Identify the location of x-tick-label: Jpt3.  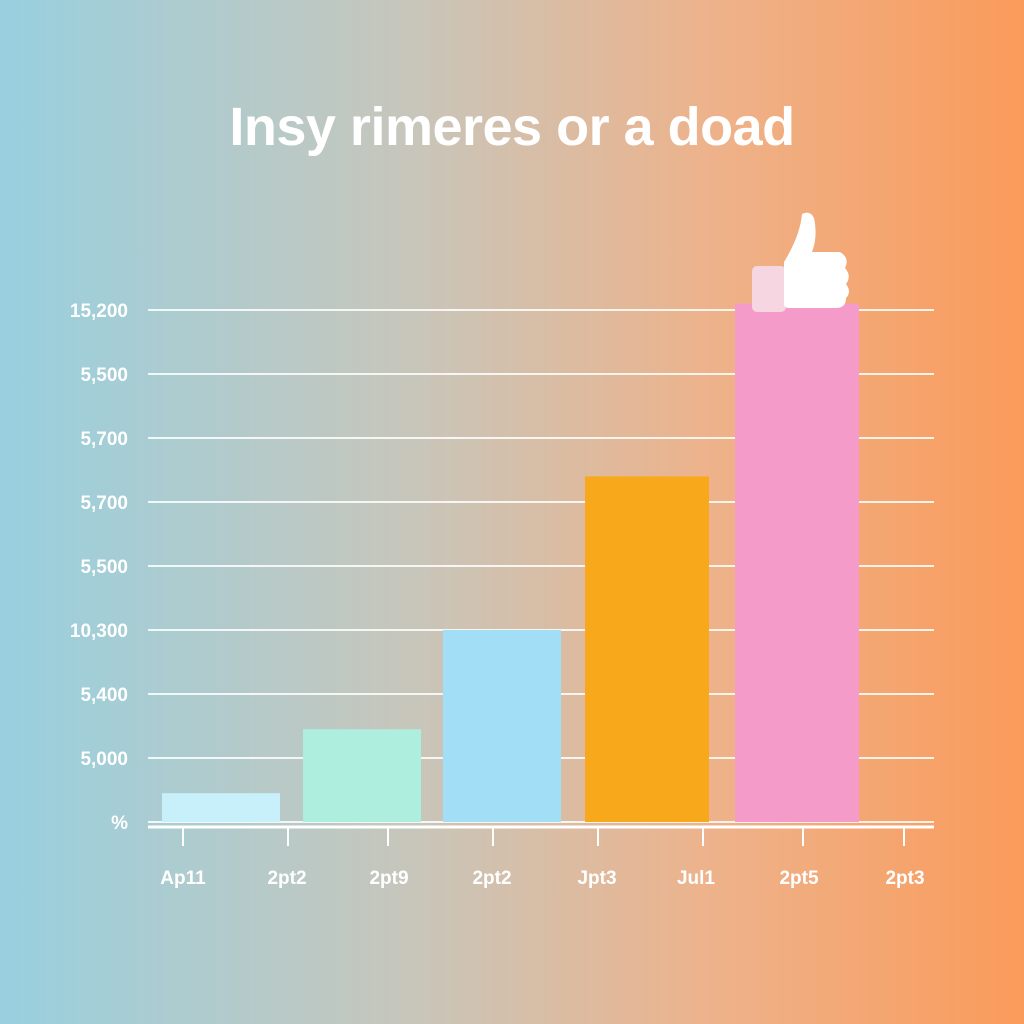
(596, 878).